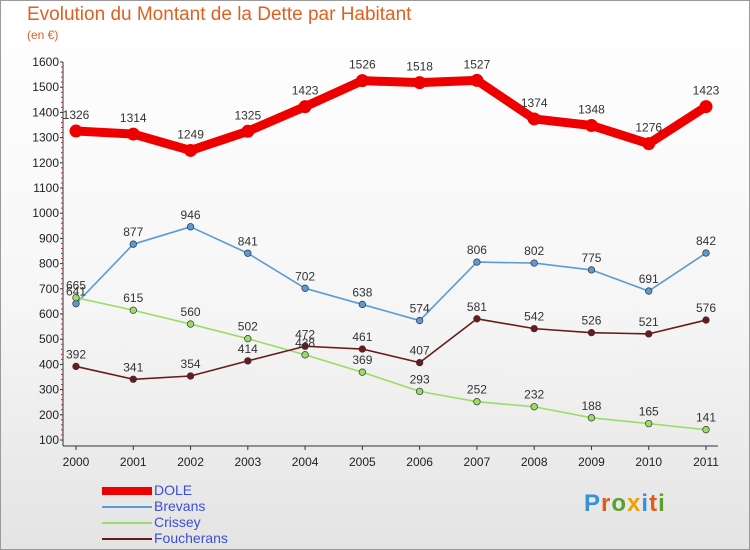 The height and width of the screenshot is (550, 750). I want to click on x-tick-label: 2002, so click(190, 462).